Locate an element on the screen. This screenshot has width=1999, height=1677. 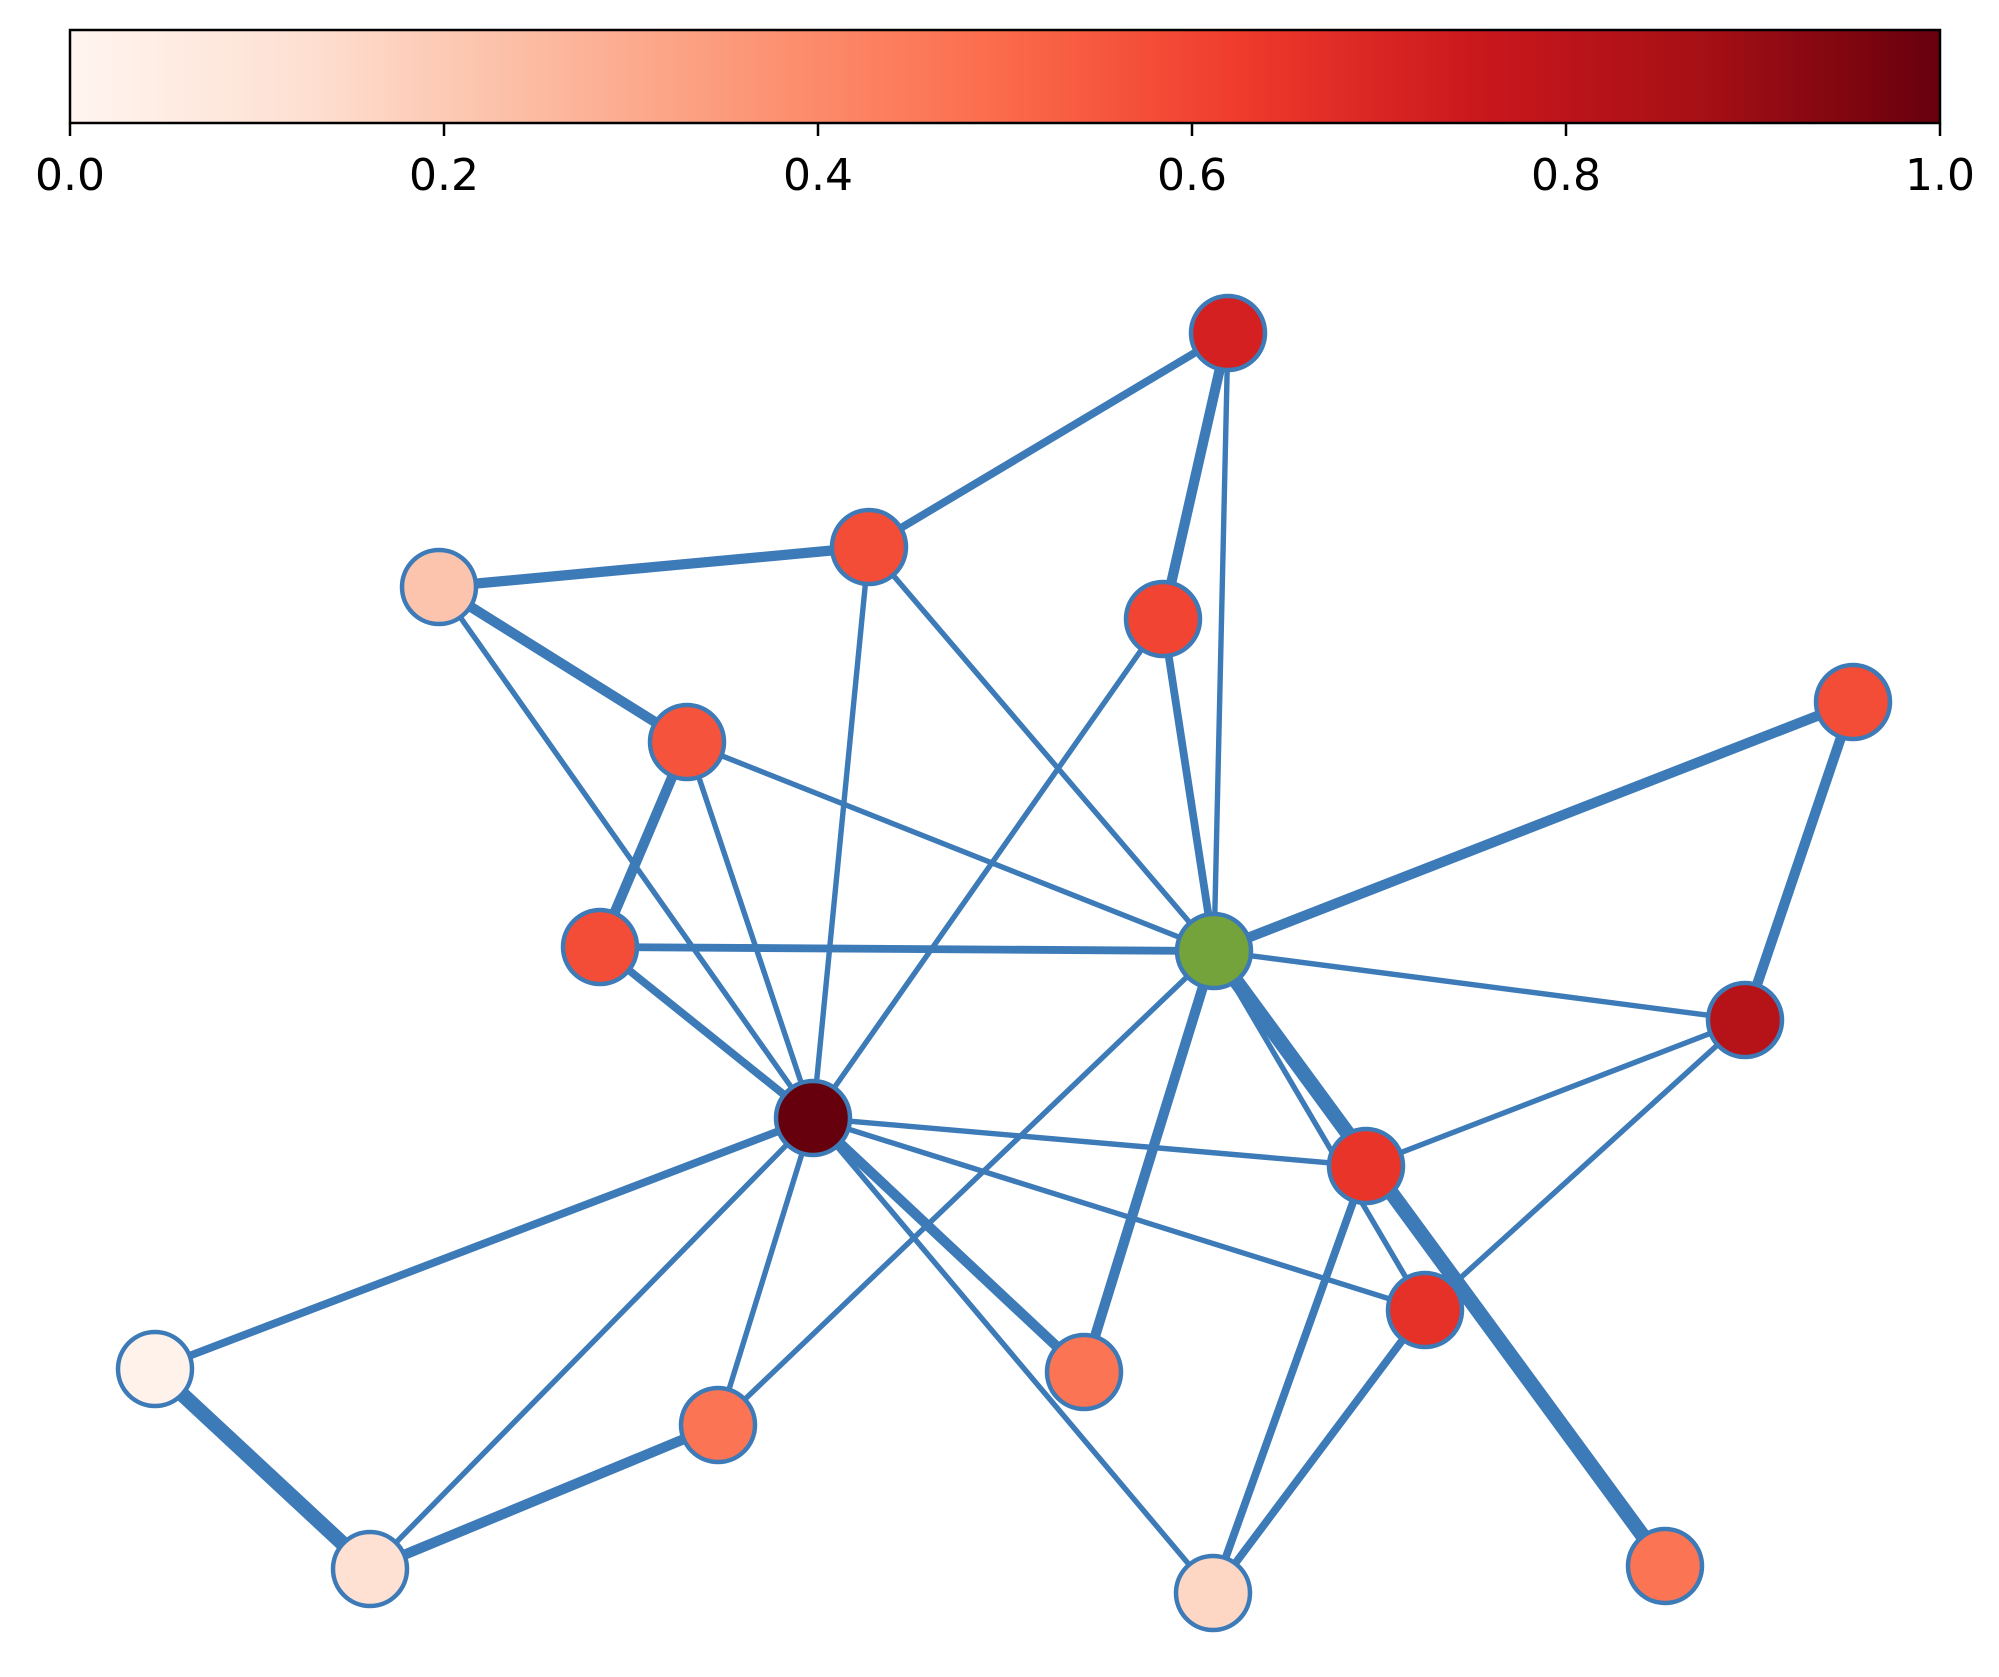
colorbar-tick-label: 0.0 is located at coordinates (70, 175).